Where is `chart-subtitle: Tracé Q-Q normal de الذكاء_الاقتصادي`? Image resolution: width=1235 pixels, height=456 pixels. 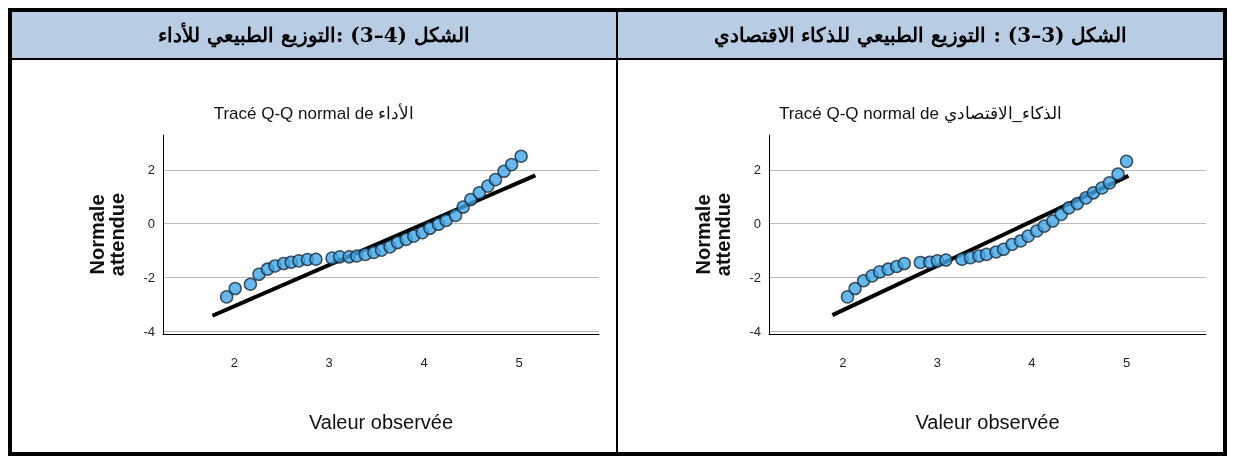 chart-subtitle: Tracé Q-Q normal de الذكاء_الاقتصادي is located at coordinates (920, 113).